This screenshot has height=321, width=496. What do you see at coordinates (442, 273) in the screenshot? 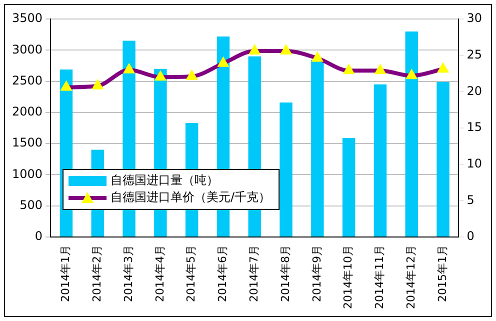
I see `x-tick-label: 2015年1月` at bounding box center [442, 273].